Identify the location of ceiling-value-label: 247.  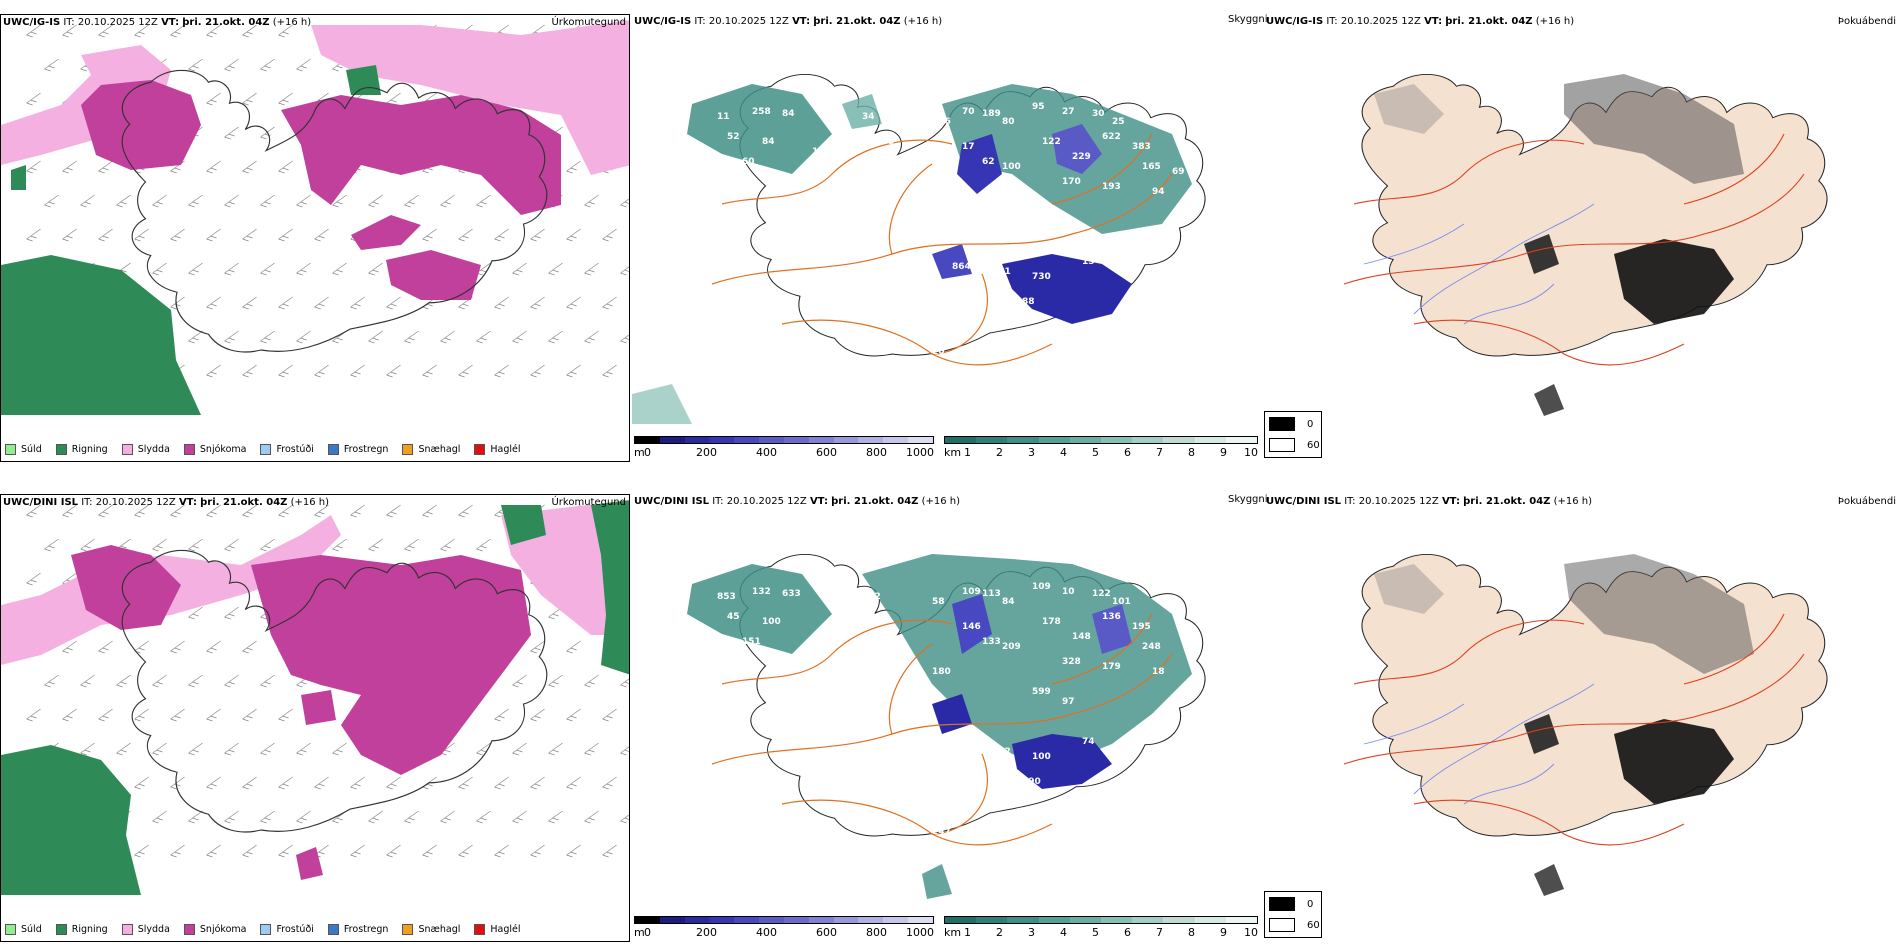
(921, 742).